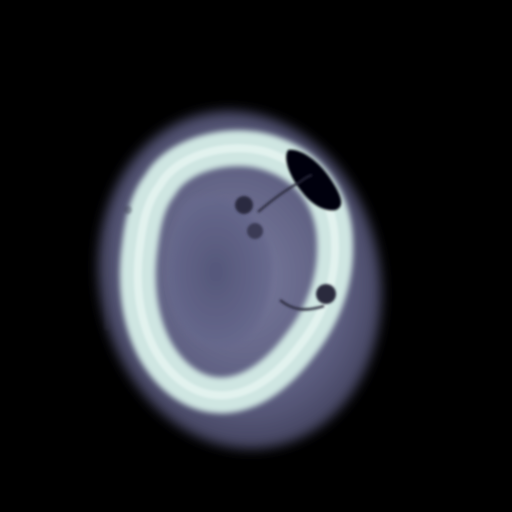 The width and height of the screenshot is (512, 512). Describe the element at coordinates (118, 268) in the screenshot. I see `scalp-edge-texture` at that location.